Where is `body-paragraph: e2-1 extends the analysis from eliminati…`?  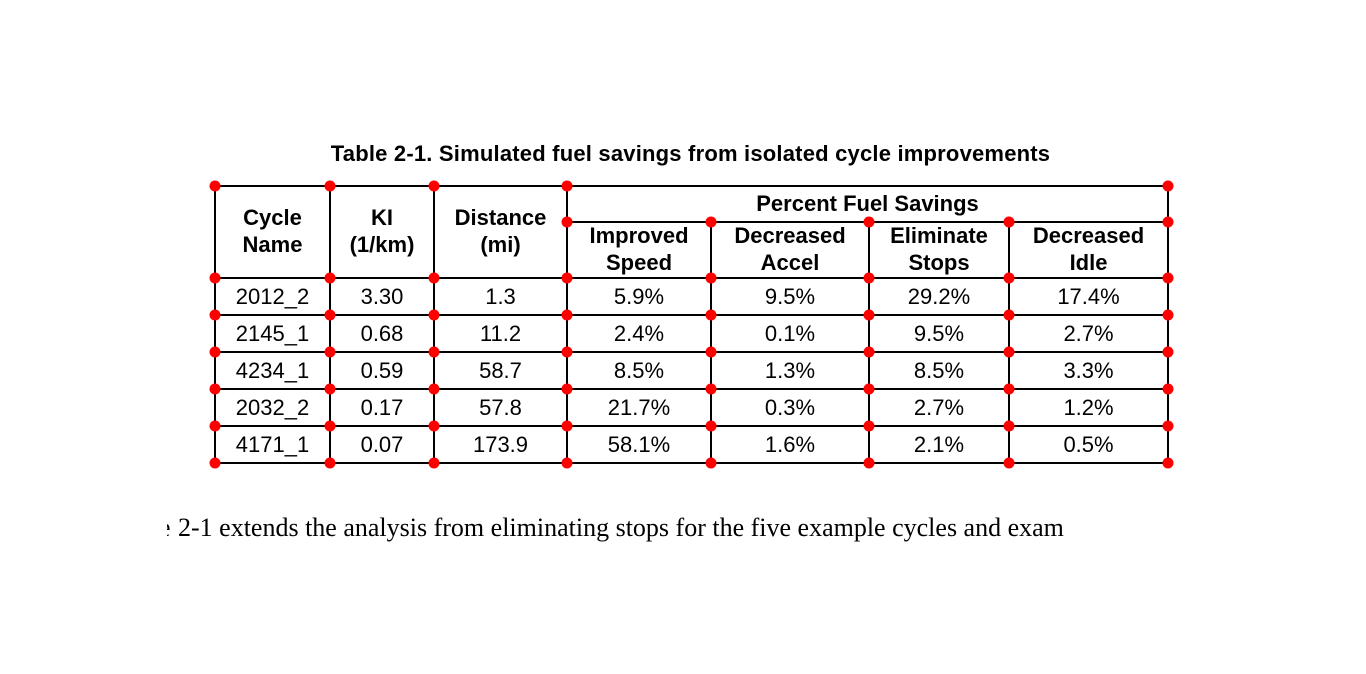 body-paragraph: e2-1 extends the analysis from eliminati… is located at coordinates (615, 528).